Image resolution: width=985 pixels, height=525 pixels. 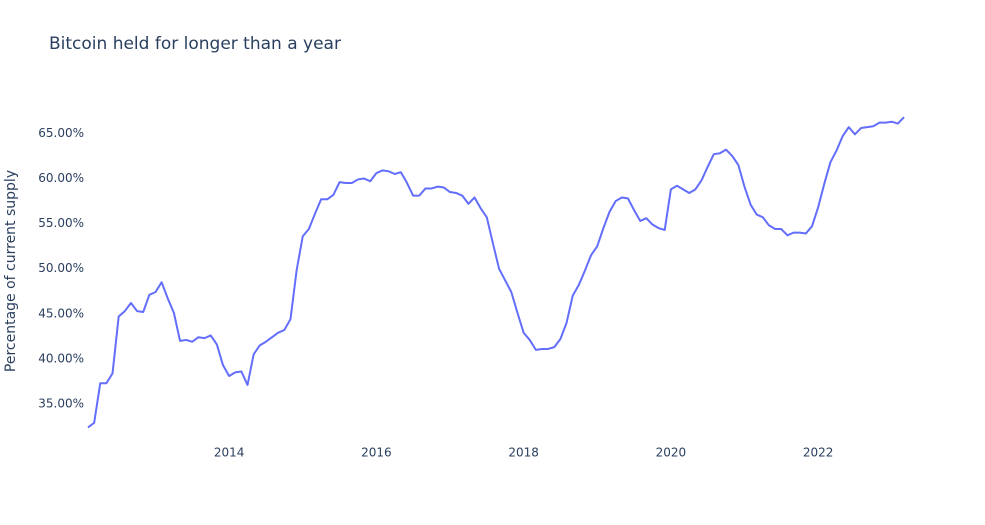 I want to click on y-tick-label: 35.00%, so click(x=61, y=403).